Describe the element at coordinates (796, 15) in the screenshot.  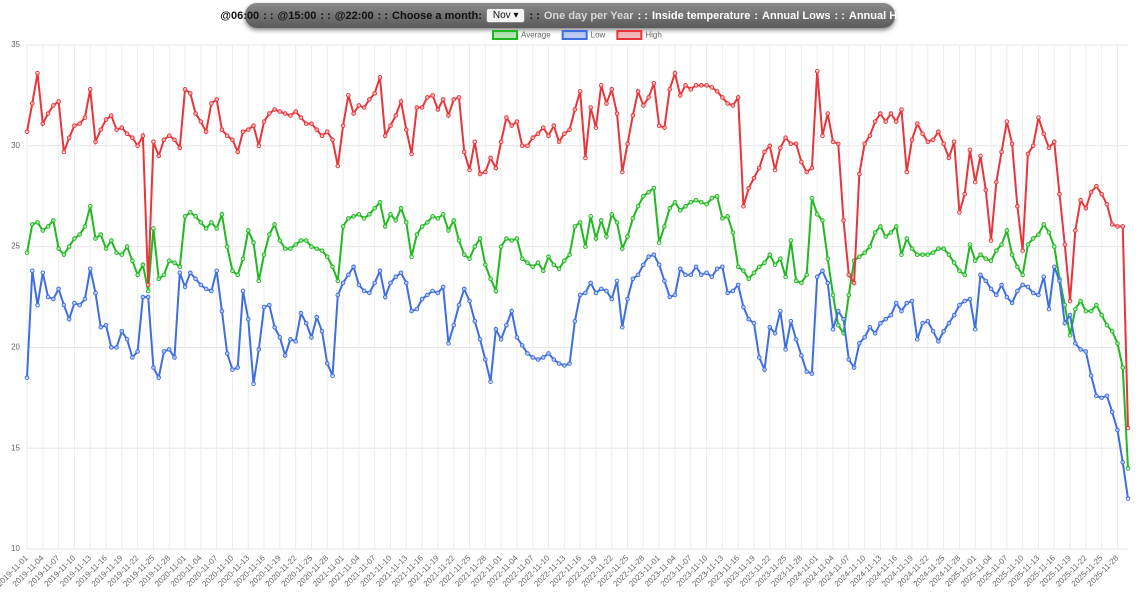
I see `mode-button: Annual Lows` at that location.